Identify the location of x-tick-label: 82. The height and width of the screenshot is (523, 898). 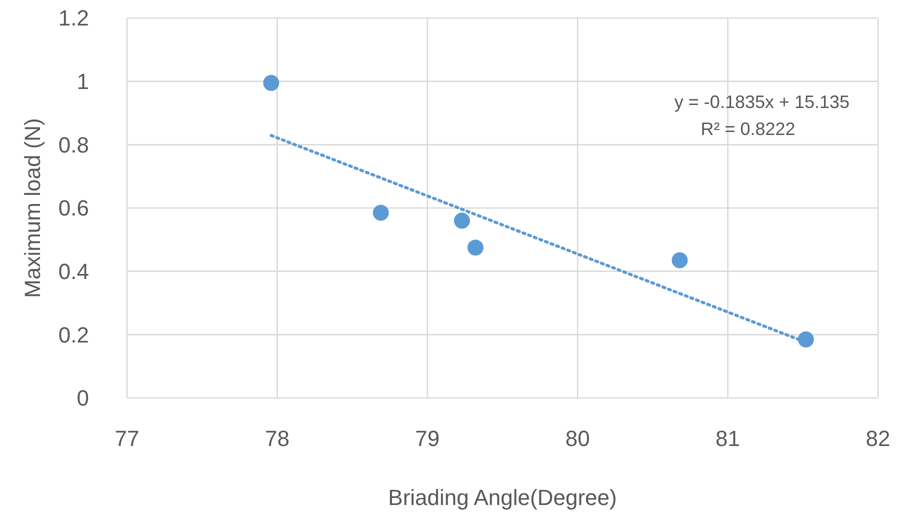
(878, 438).